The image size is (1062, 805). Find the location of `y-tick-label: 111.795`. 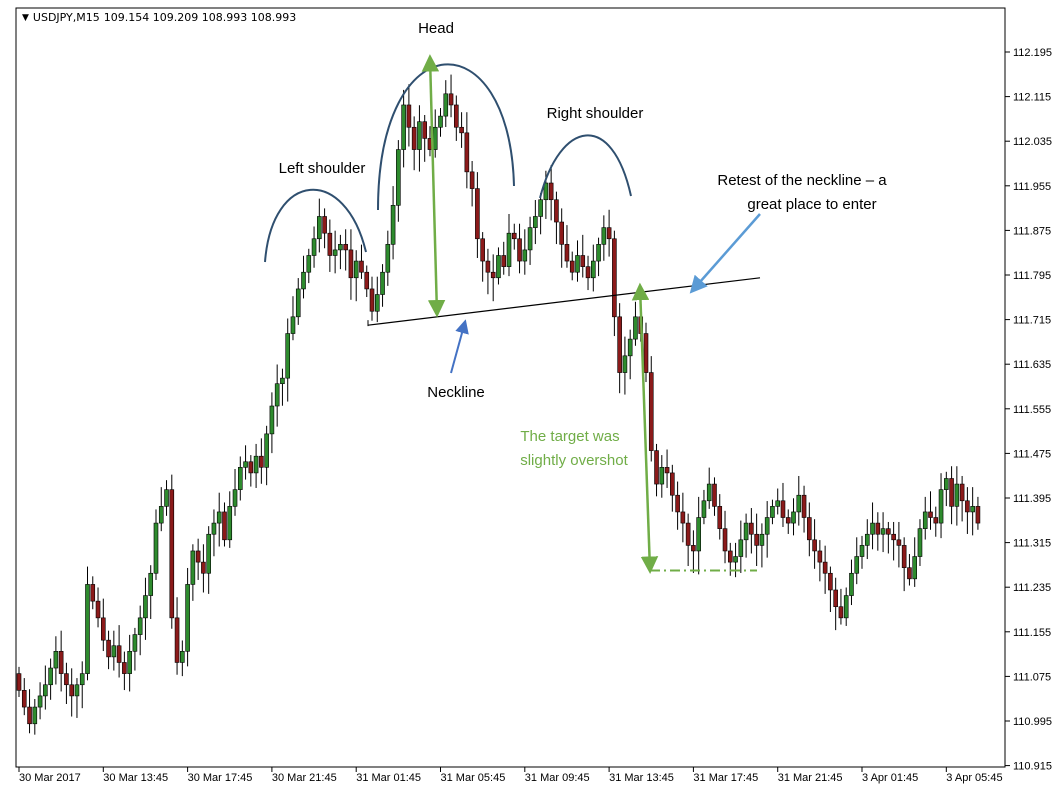

y-tick-label: 111.795 is located at coordinates (1032, 276).